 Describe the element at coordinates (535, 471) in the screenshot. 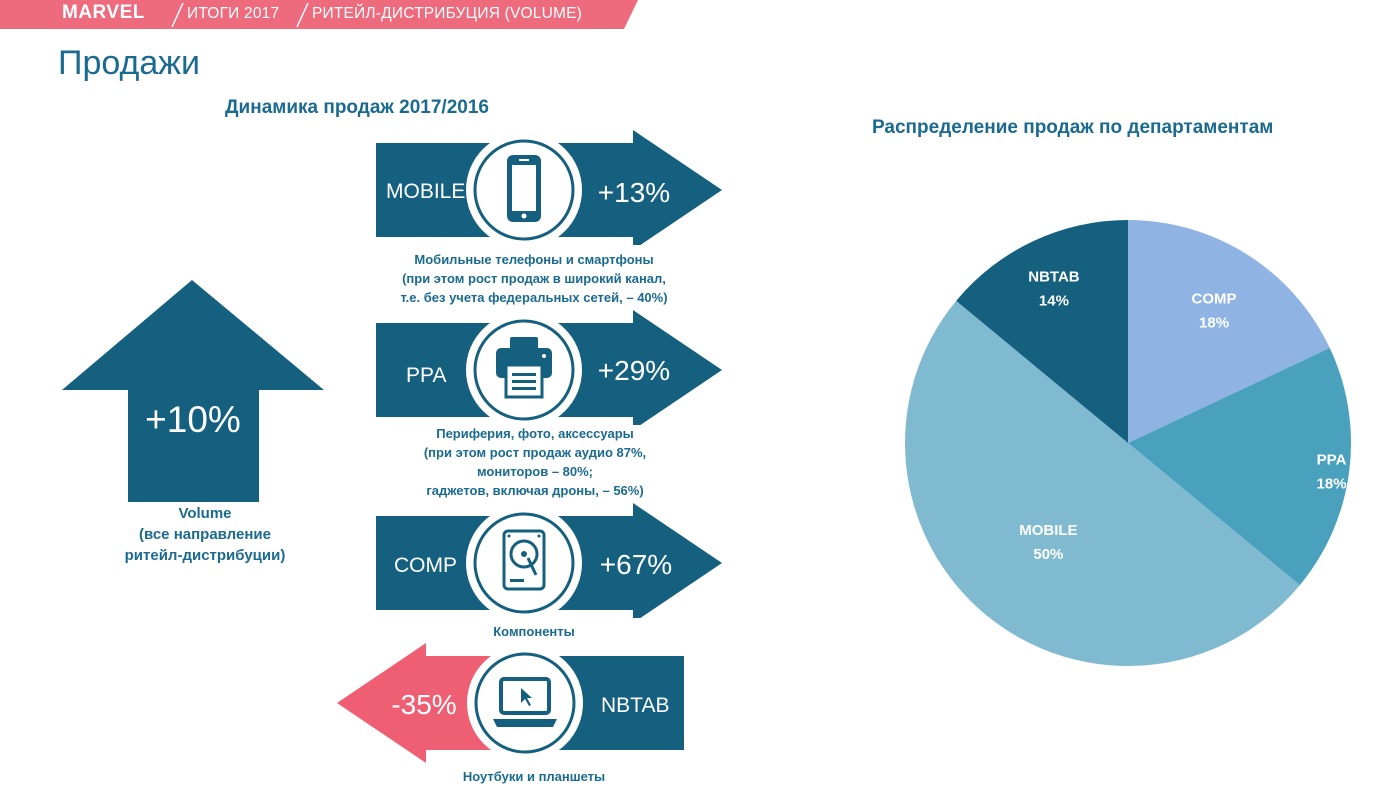

I see `ppa-caption-line: мониторов – 80%;` at that location.